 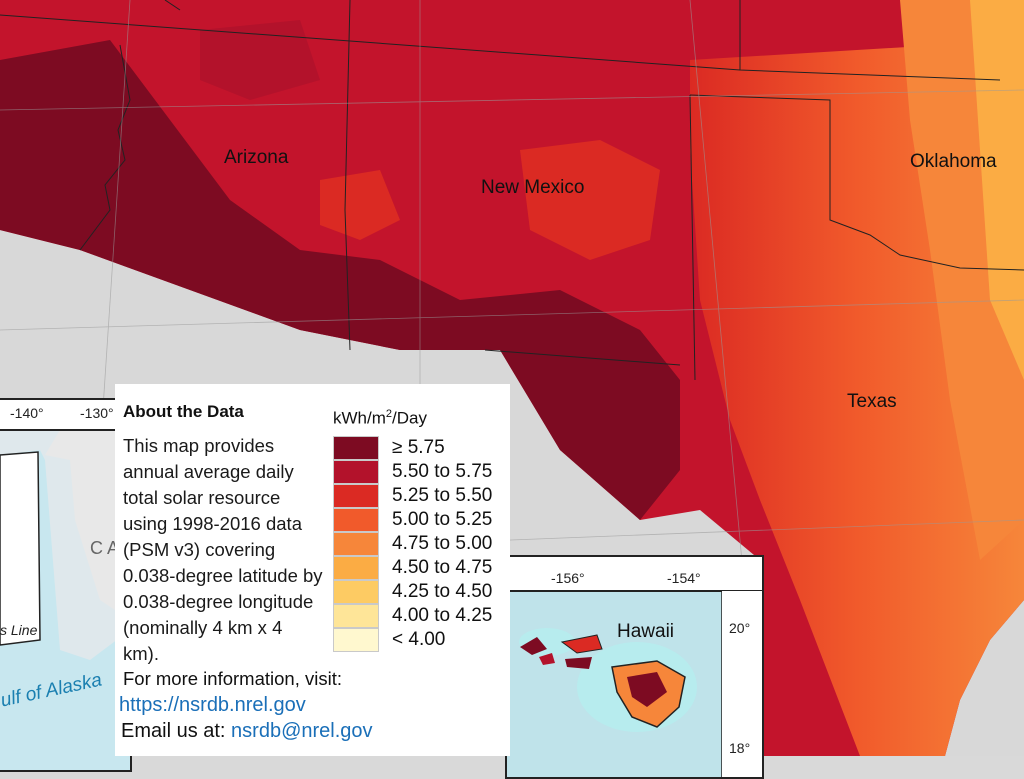 What do you see at coordinates (568, 578) in the screenshot?
I see `hawaii-lon-tick: -156°` at bounding box center [568, 578].